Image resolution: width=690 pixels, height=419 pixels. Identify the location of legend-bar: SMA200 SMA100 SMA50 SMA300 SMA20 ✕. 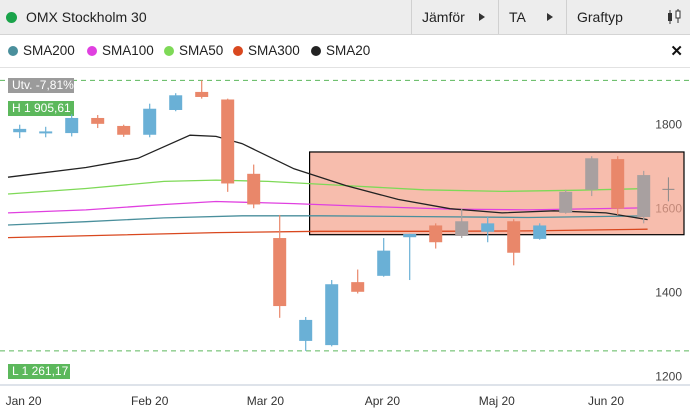
(345, 51).